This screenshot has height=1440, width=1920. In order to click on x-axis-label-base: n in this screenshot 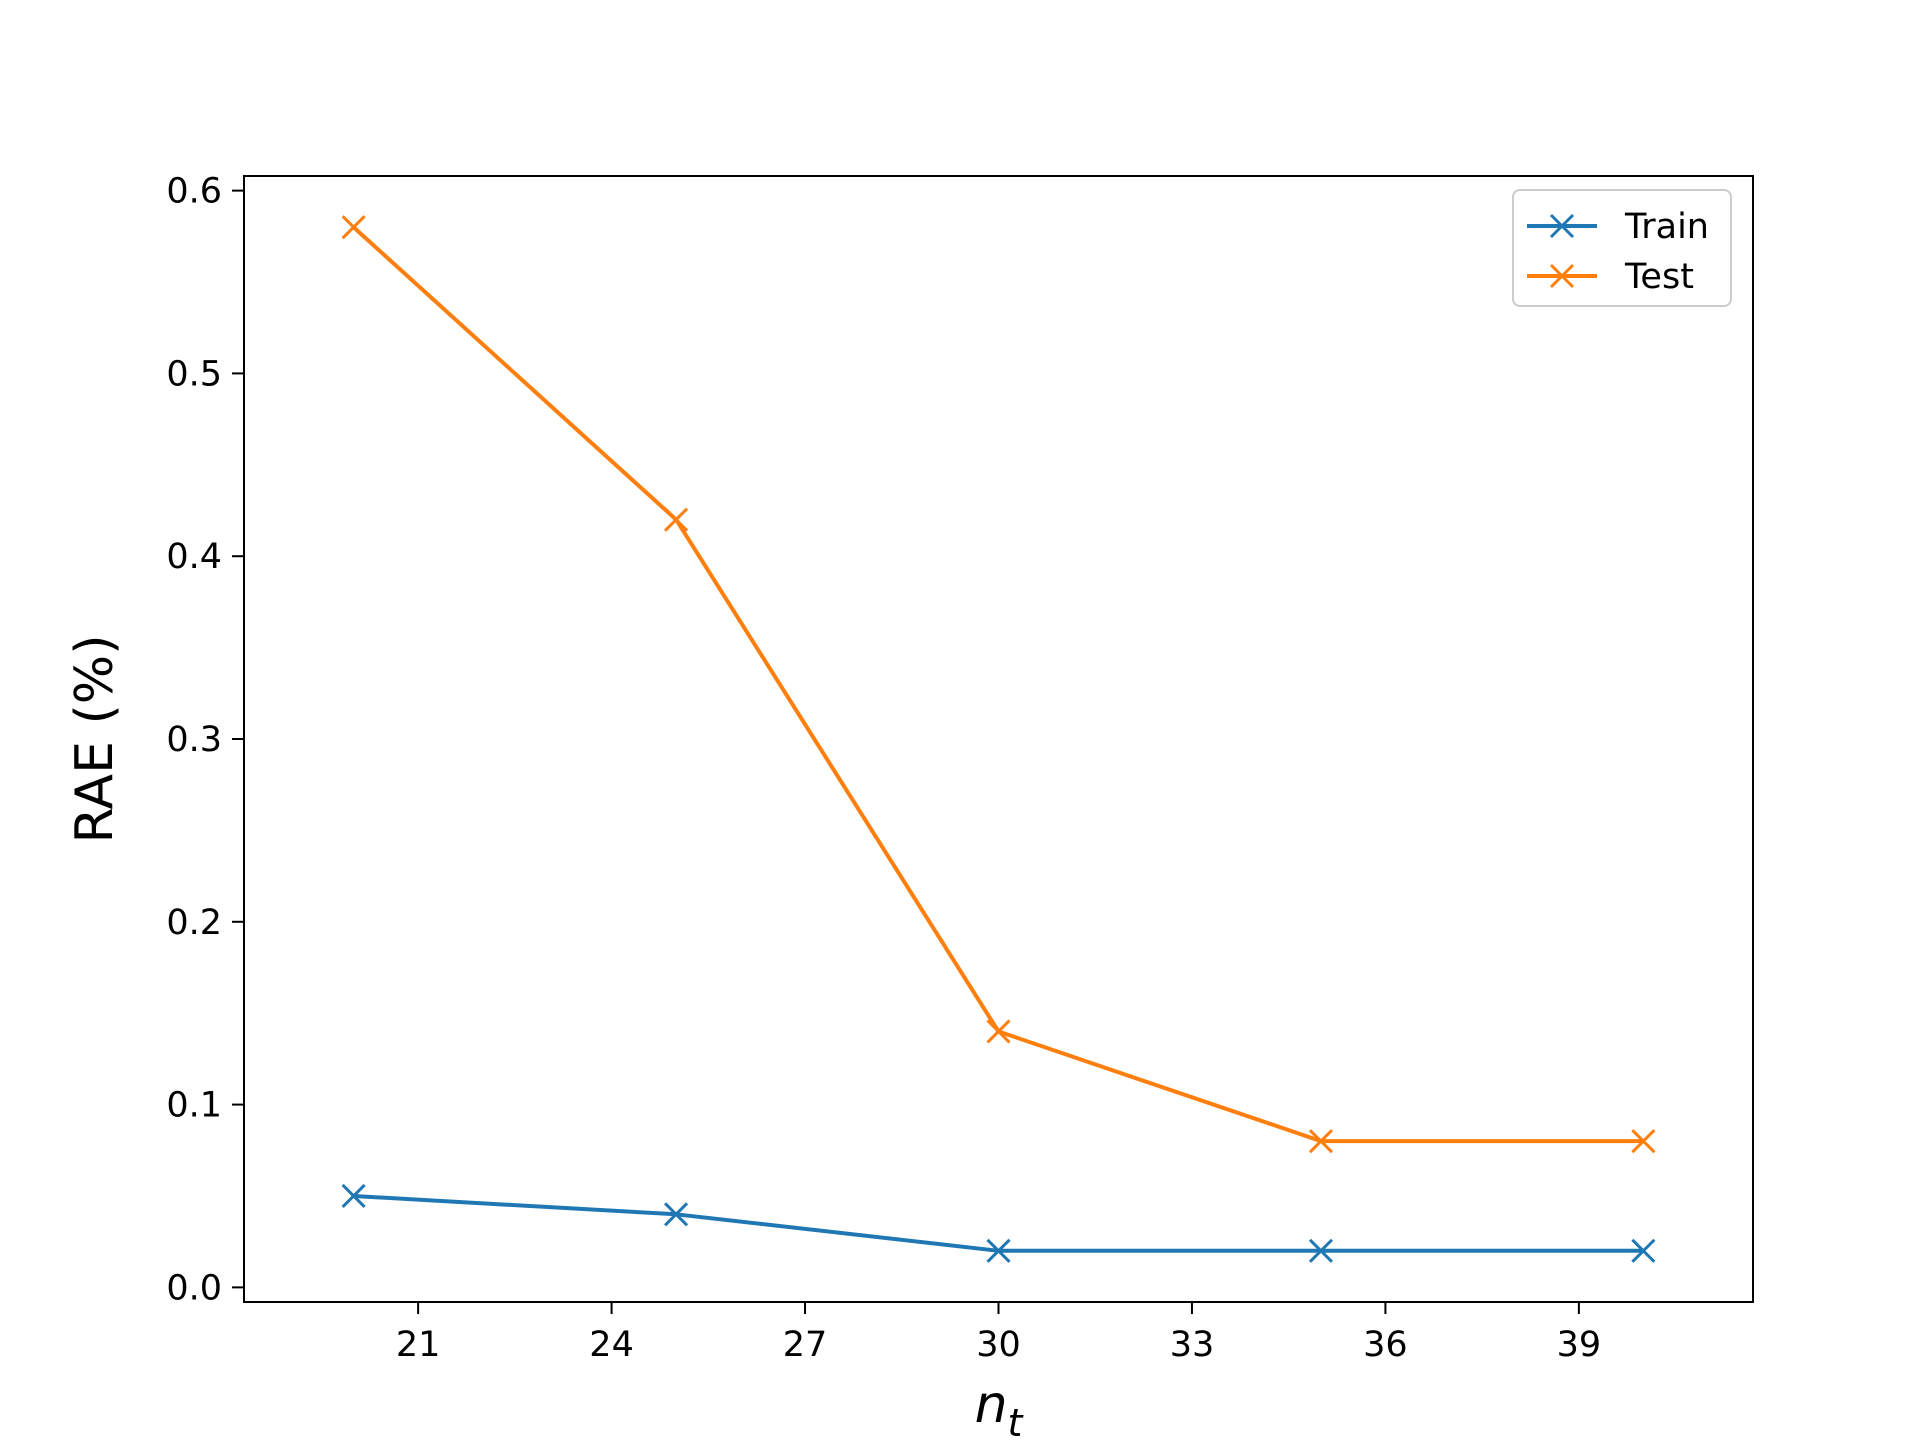, I will do `click(991, 1405)`.